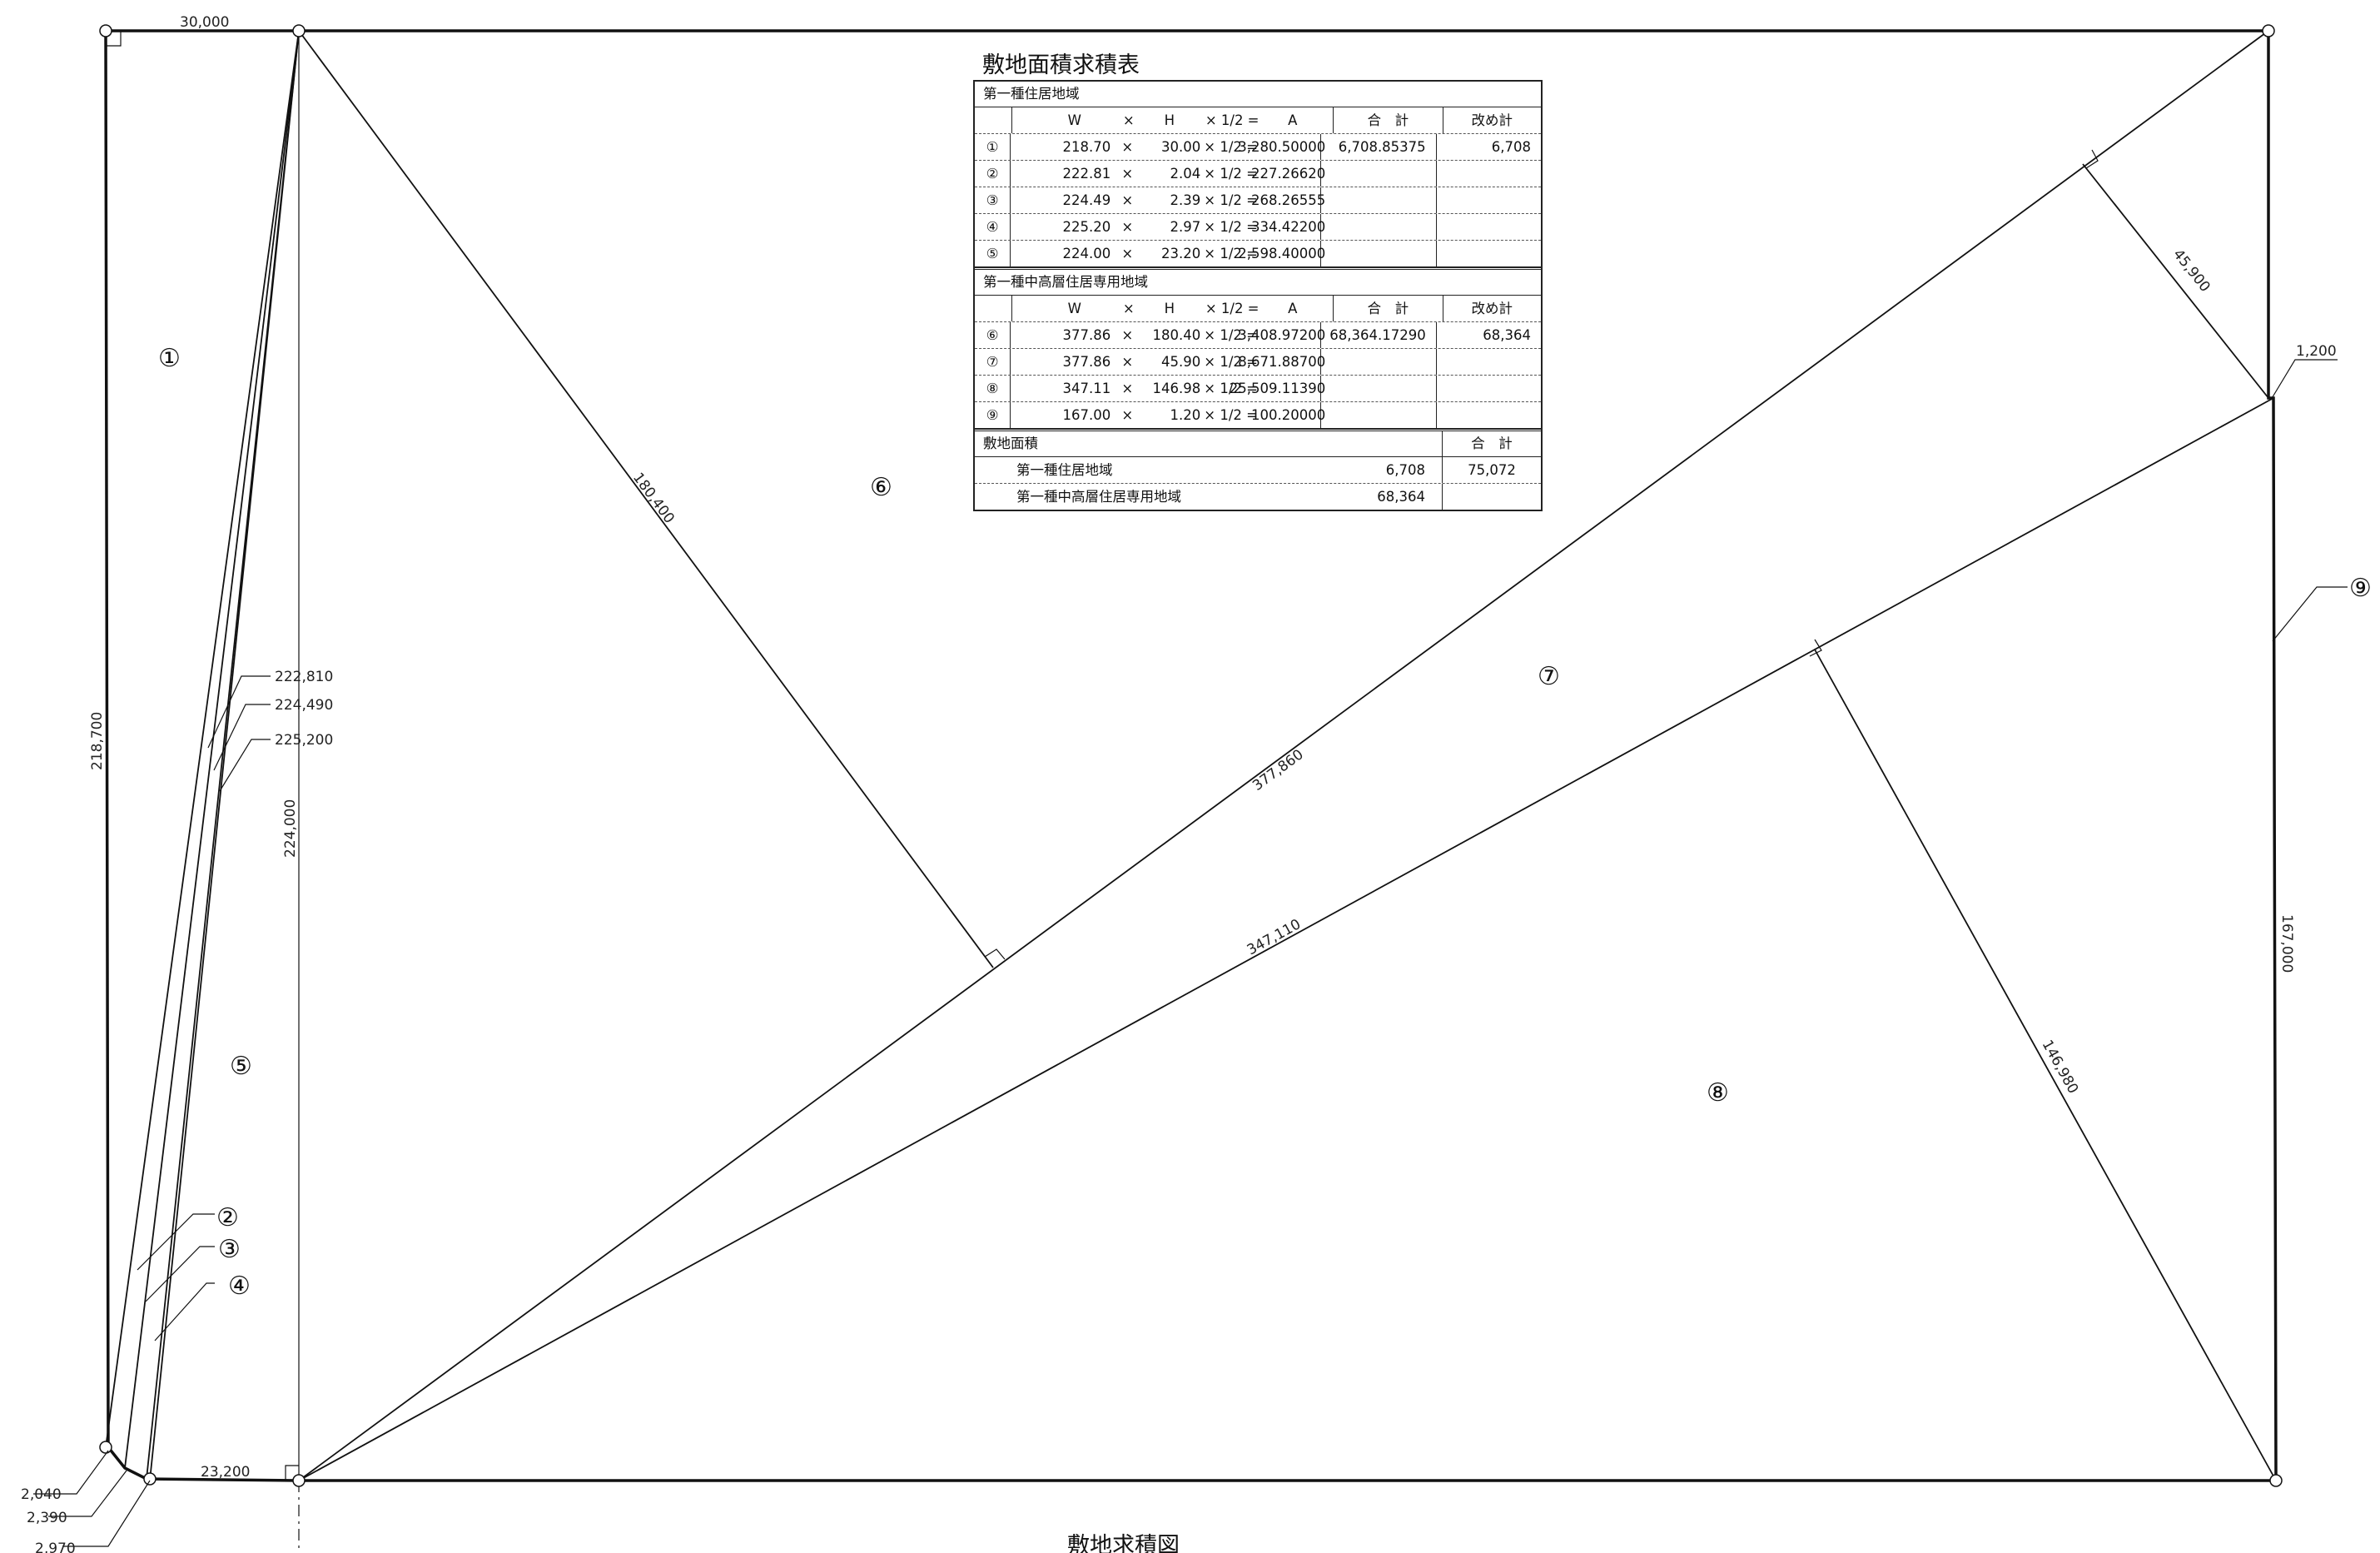 This screenshot has height=1553, width=2380. What do you see at coordinates (97, 741) in the screenshot?
I see `dim-left: 218,700` at bounding box center [97, 741].